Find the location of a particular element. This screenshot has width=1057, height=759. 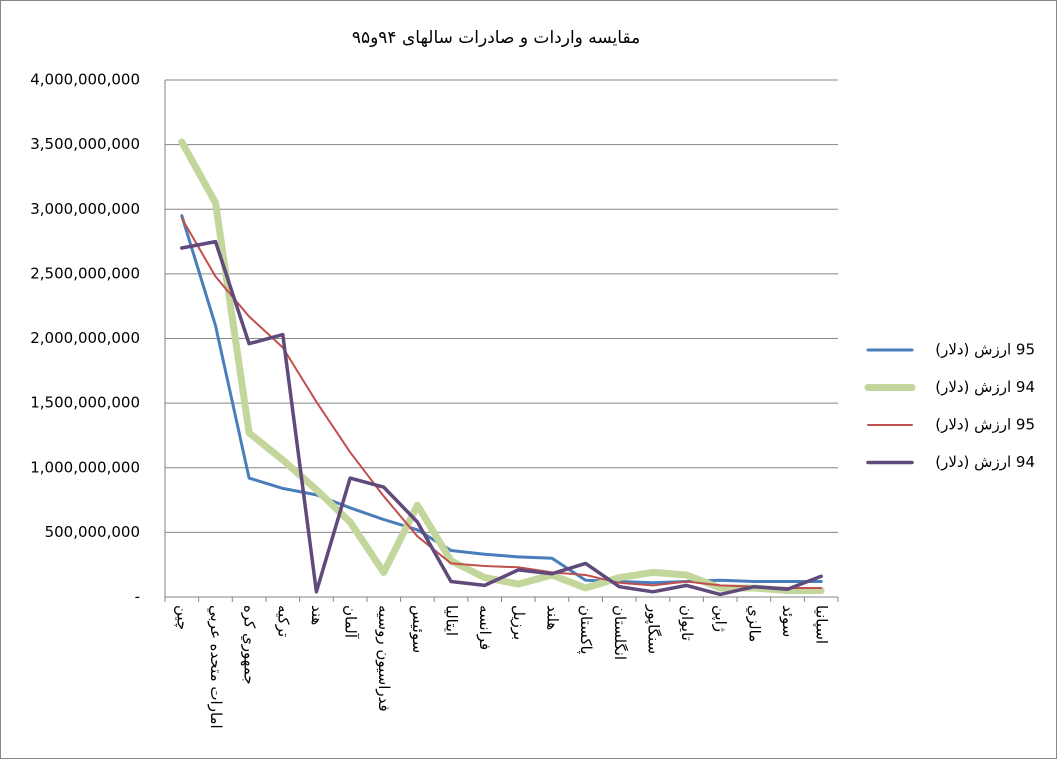

x-tick-label: ايتاليا is located at coordinates (452, 620).